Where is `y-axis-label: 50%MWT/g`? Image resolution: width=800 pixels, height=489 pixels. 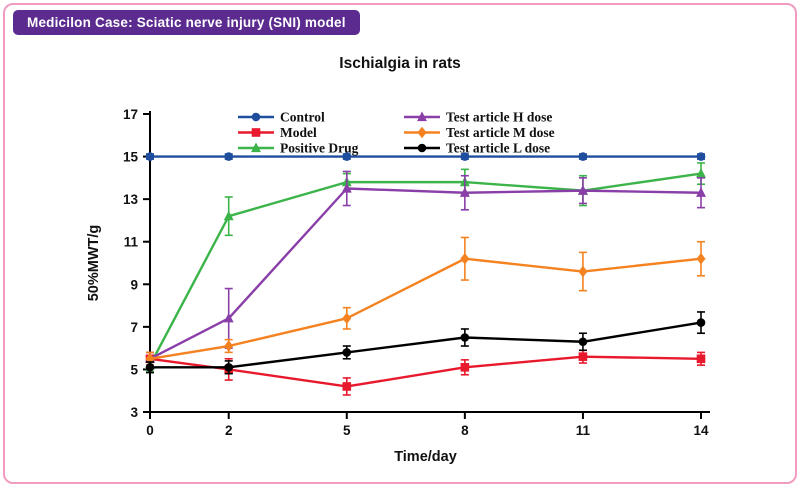 y-axis-label: 50%MWT/g is located at coordinates (94, 263).